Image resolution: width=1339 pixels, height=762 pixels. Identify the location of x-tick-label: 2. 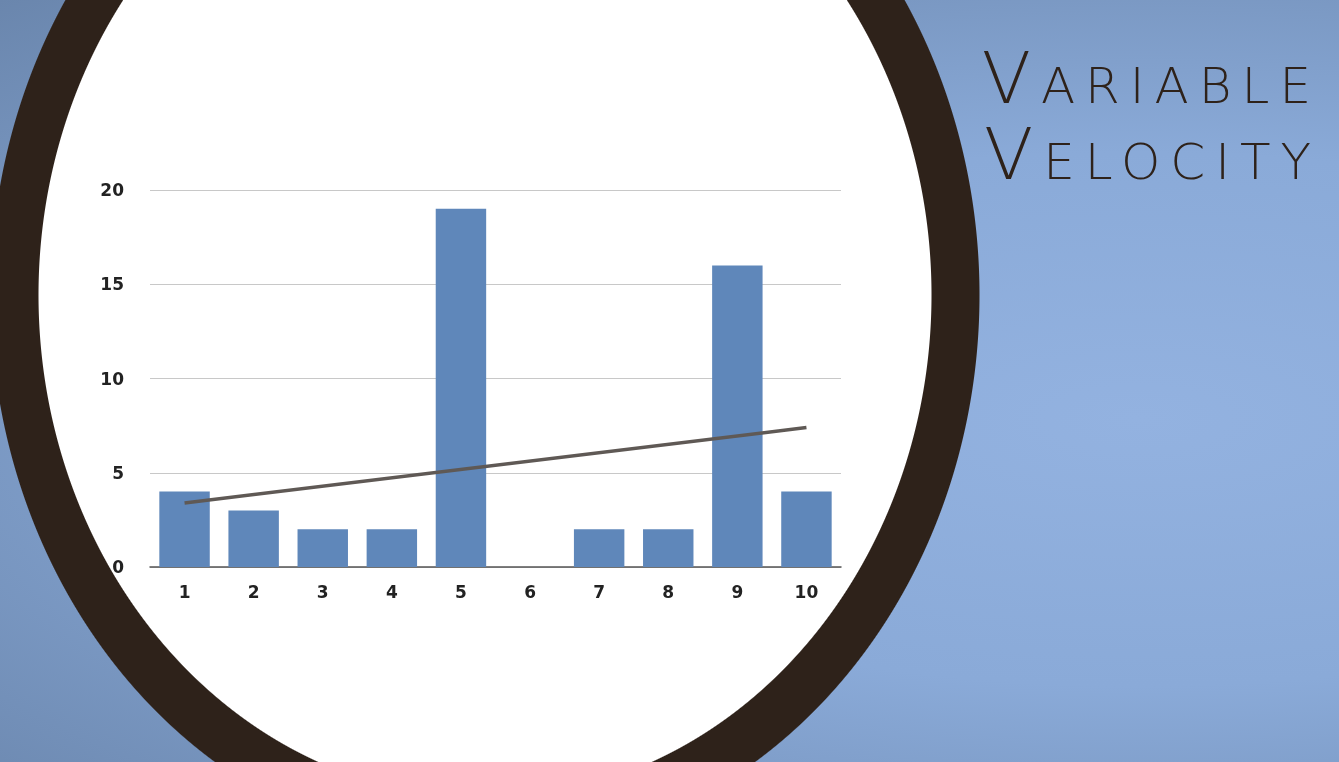
(253, 591).